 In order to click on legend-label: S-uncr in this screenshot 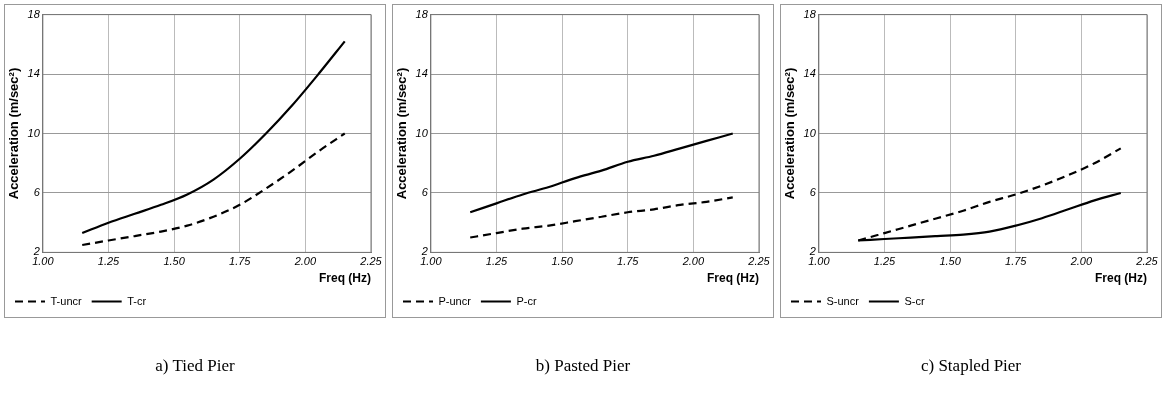, I will do `click(843, 300)`.